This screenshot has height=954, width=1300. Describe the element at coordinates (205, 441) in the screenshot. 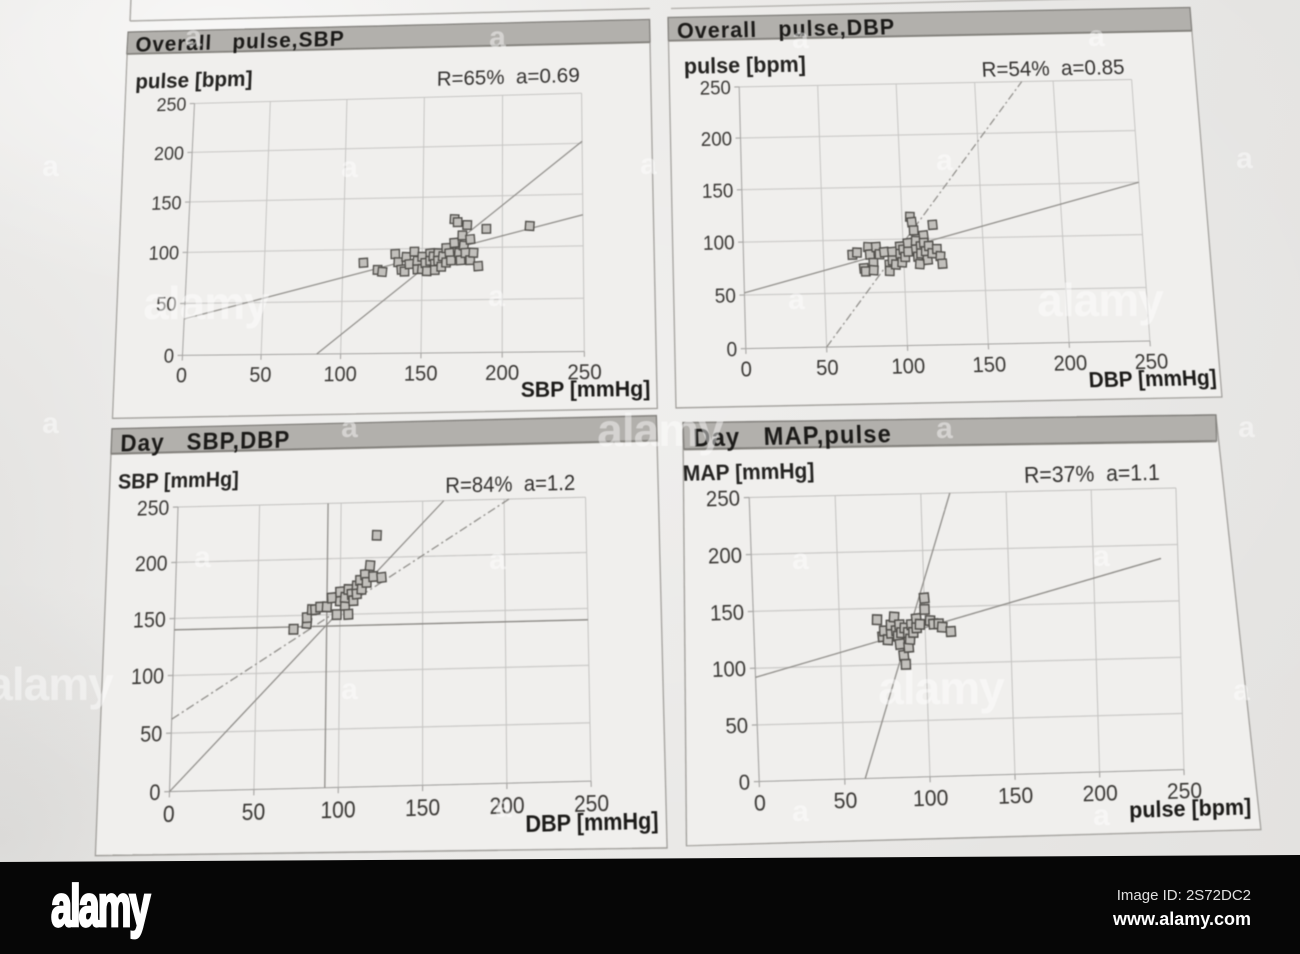

I see `svg-text: Day SBP,DBP` at that location.